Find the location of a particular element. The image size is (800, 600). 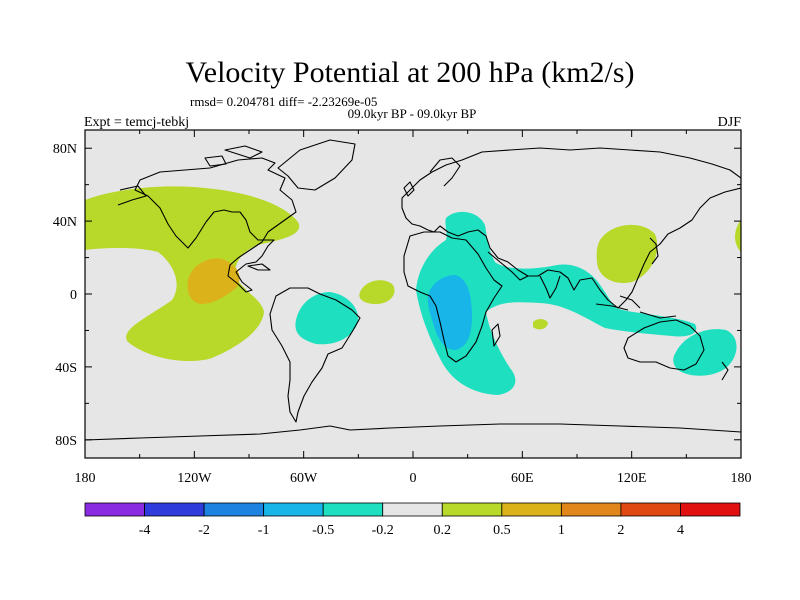

north-america-outline is located at coordinates (215, 225).